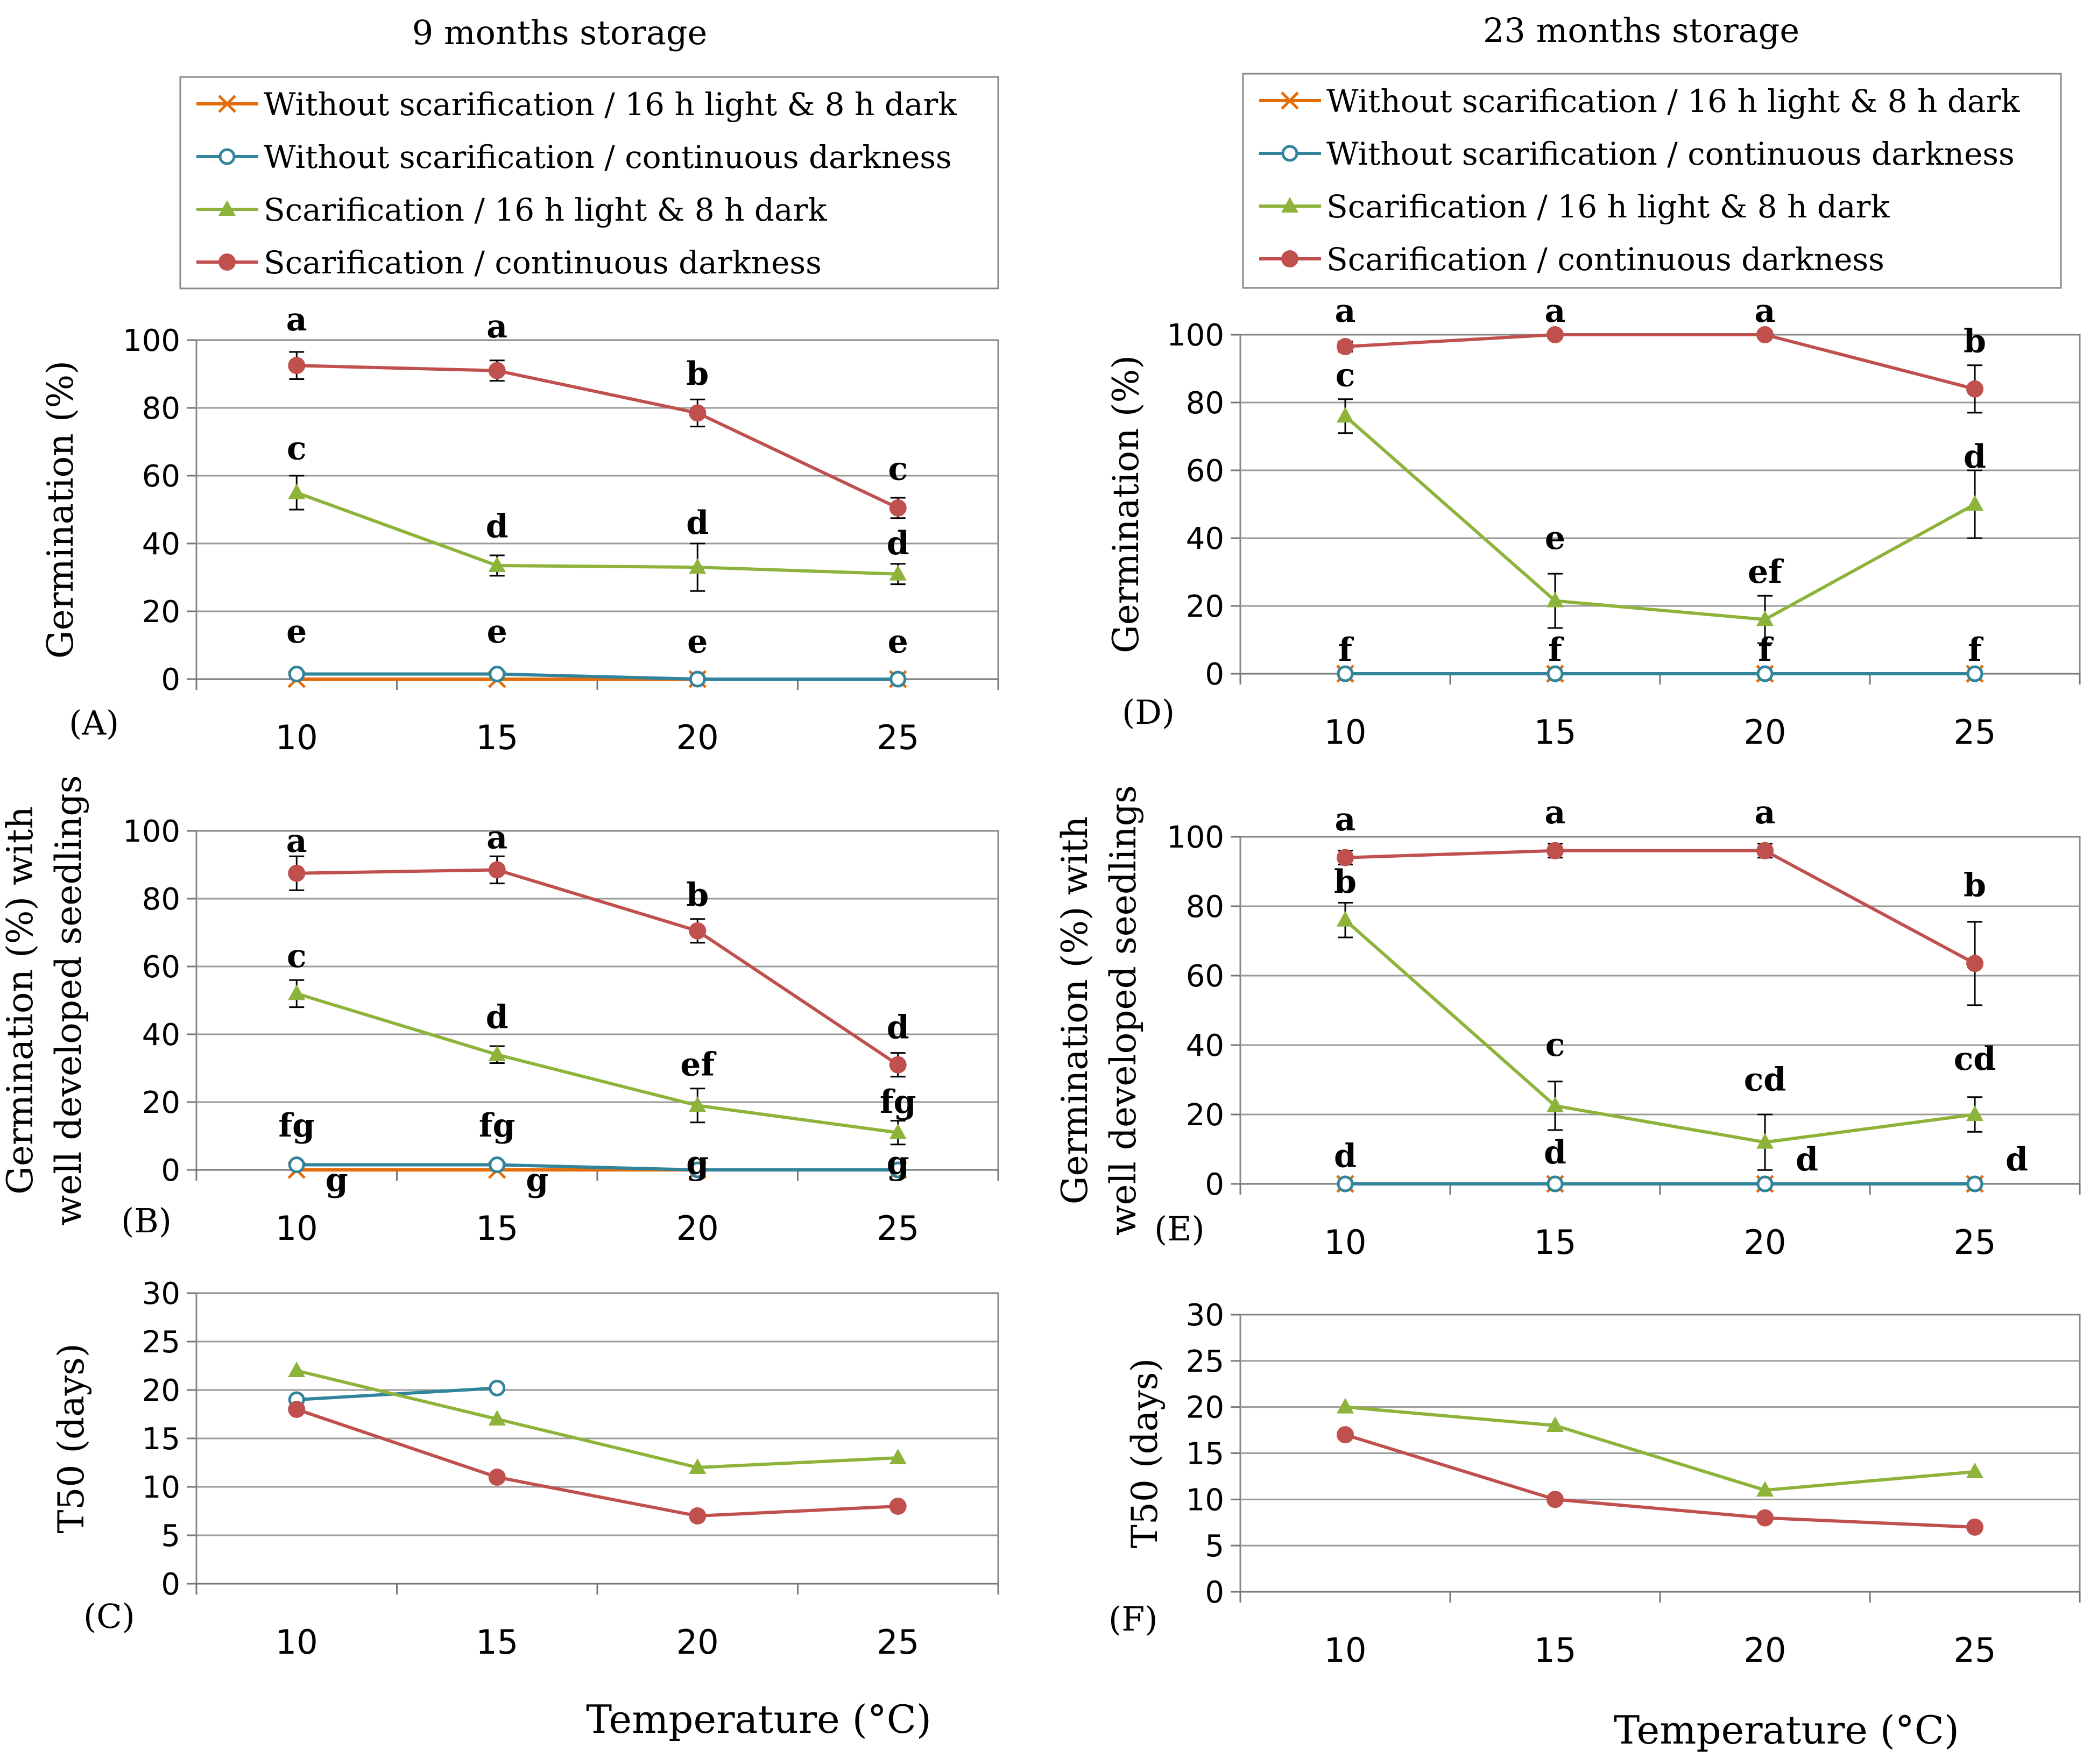 Image resolution: width=2083 pixels, height=1764 pixels. What do you see at coordinates (1786, 1730) in the screenshot?
I see `right-x-axis-title: Temperature (°C)` at bounding box center [1786, 1730].